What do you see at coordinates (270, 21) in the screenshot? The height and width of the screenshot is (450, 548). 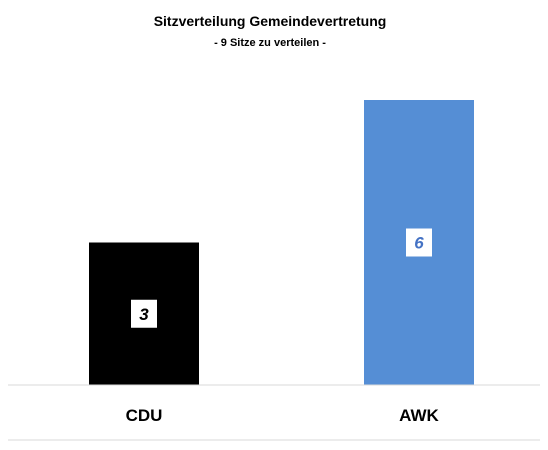 I see `chart-title: Sitzverteilung Gemeindevertretung` at bounding box center [270, 21].